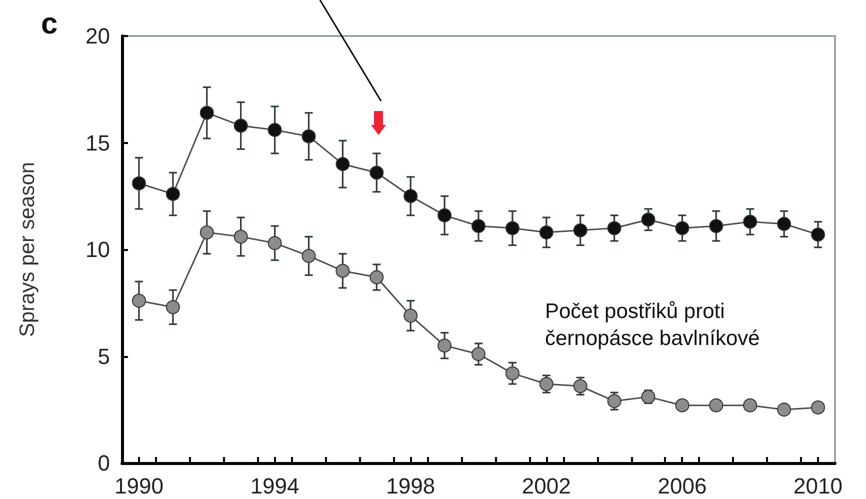 The width and height of the screenshot is (866, 499). I want to click on x-tick-label: 1998, so click(411, 486).